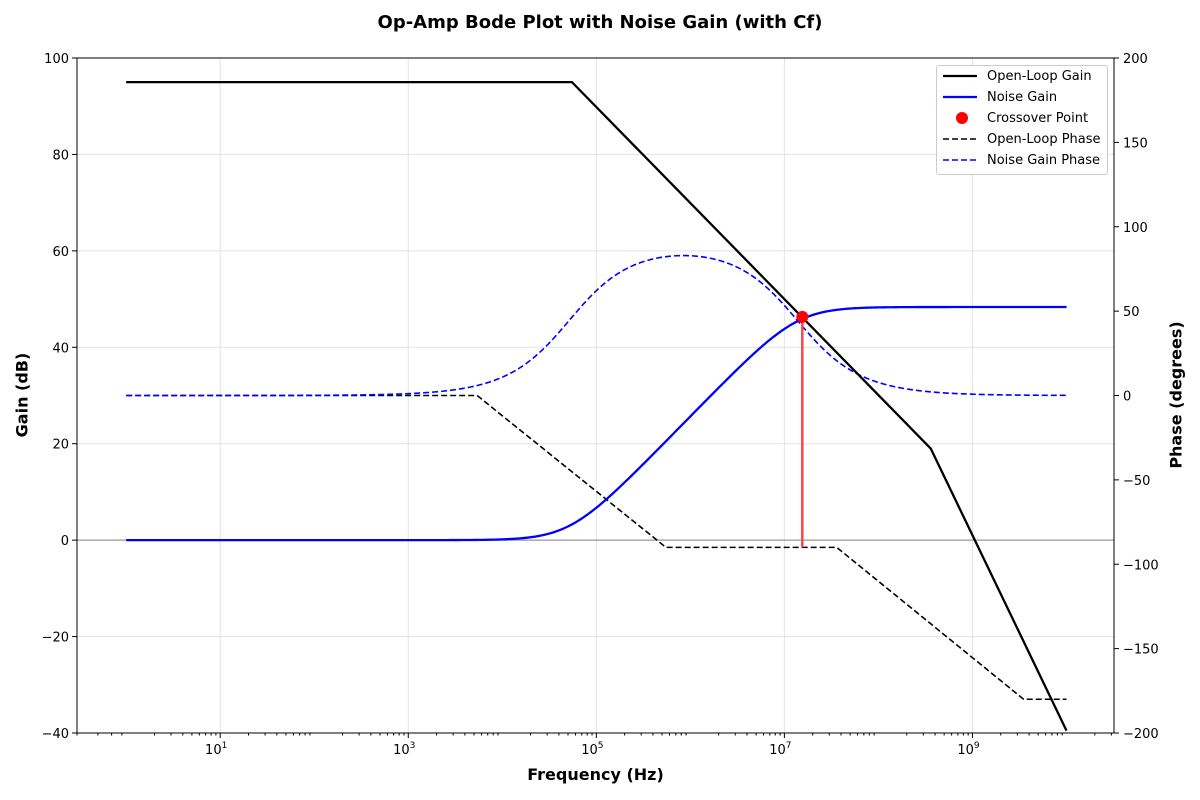  I want to click on legend-item-open-loop-phase: Open-Loop Phase, so click(1022, 139).